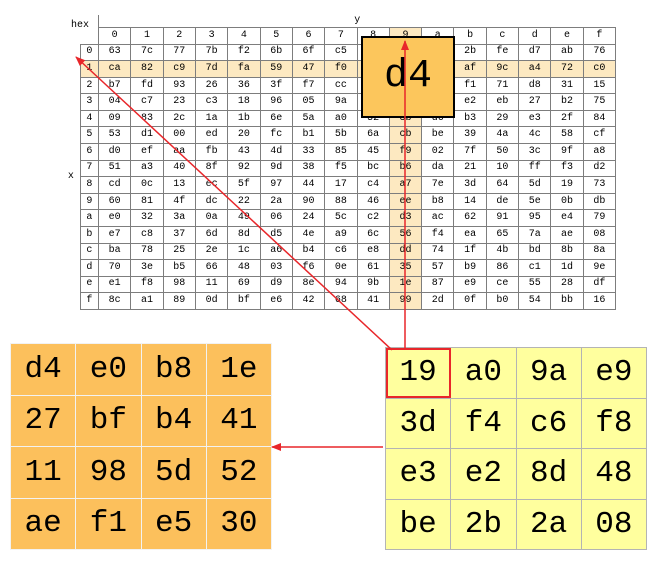  What do you see at coordinates (567, 152) in the screenshot?
I see `sbox-cell: 9f` at bounding box center [567, 152].